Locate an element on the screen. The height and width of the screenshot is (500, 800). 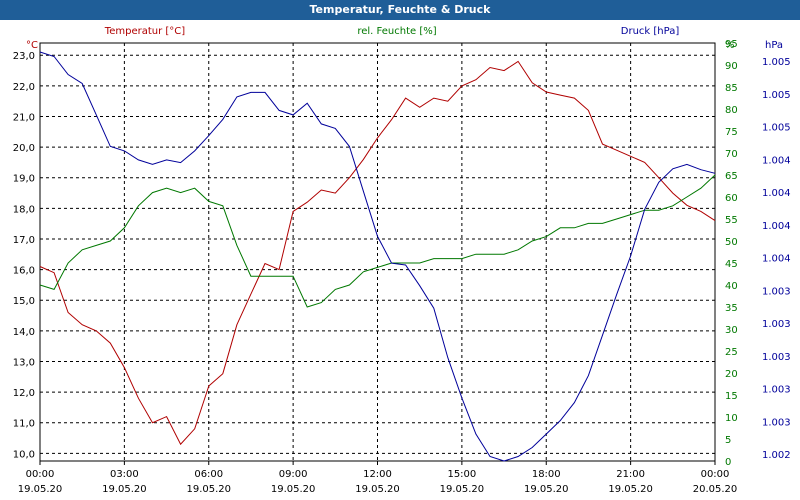
y-humidity-tick-label: 25 is located at coordinates (731, 352).